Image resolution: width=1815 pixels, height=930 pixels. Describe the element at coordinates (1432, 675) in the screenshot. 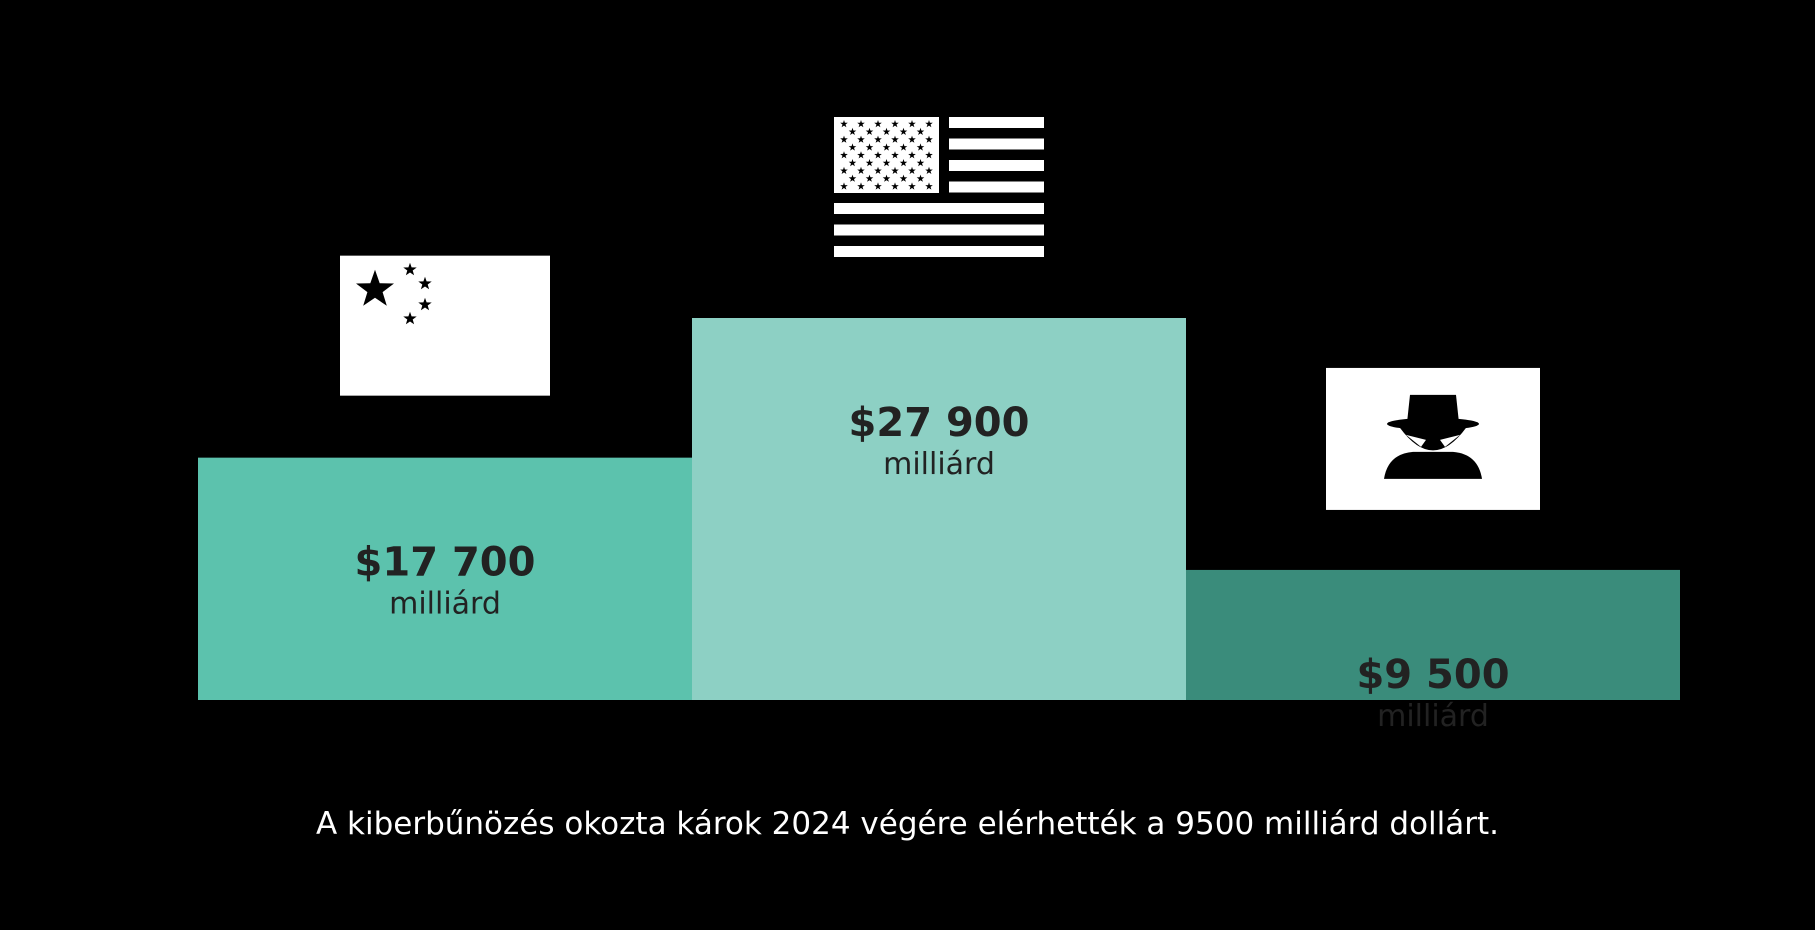

I see `value-label-3: $9 500` at that location.